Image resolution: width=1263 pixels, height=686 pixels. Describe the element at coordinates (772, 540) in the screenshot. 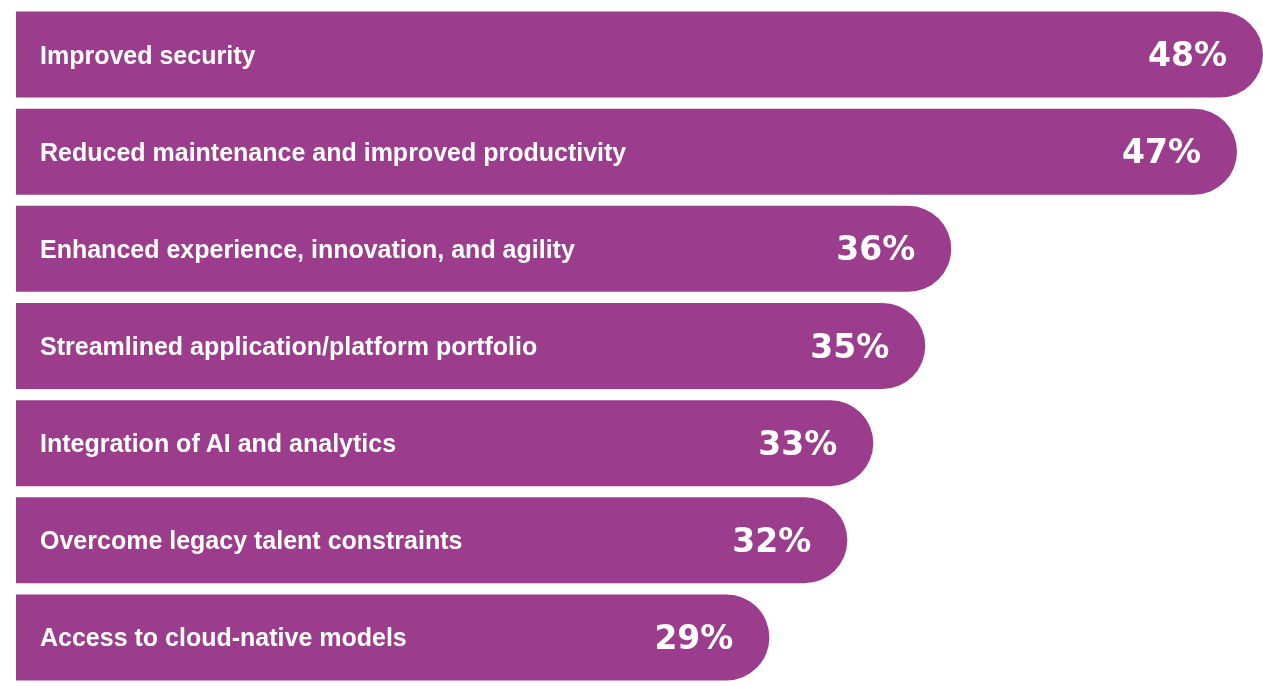

I see `data-label: 32%` at that location.